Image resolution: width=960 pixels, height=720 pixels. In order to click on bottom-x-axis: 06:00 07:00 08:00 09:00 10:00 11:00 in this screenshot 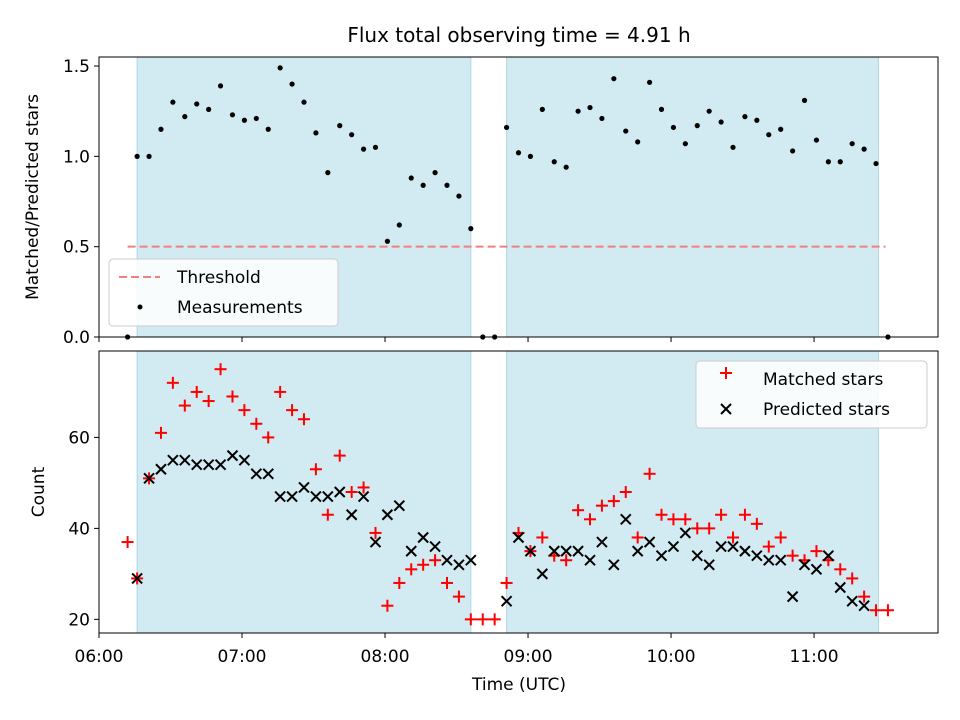, I will do `click(457, 650)`.